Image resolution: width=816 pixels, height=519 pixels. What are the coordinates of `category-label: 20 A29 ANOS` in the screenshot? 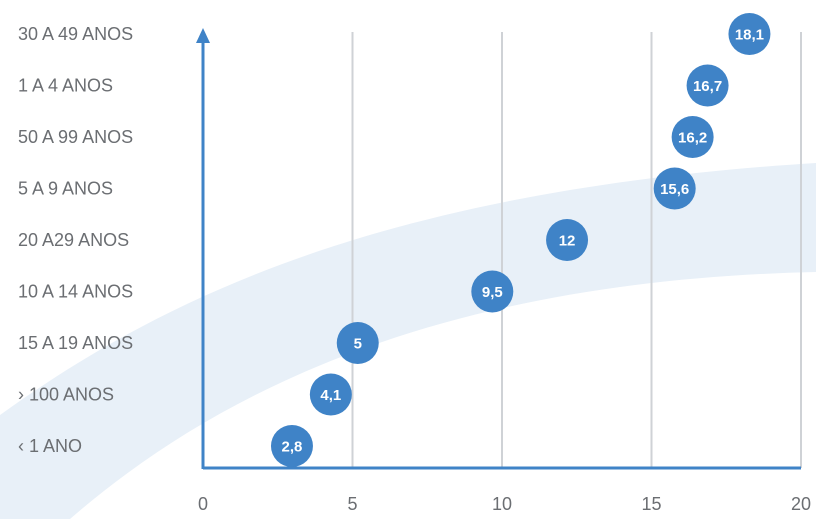 It's located at (73, 240).